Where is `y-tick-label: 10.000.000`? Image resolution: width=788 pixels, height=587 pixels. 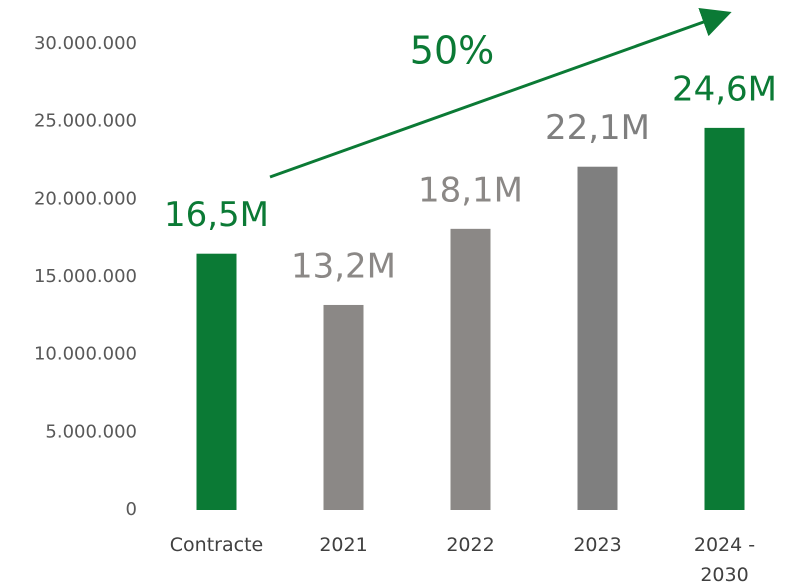 y-tick-label: 10.000.000 is located at coordinates (85, 354).